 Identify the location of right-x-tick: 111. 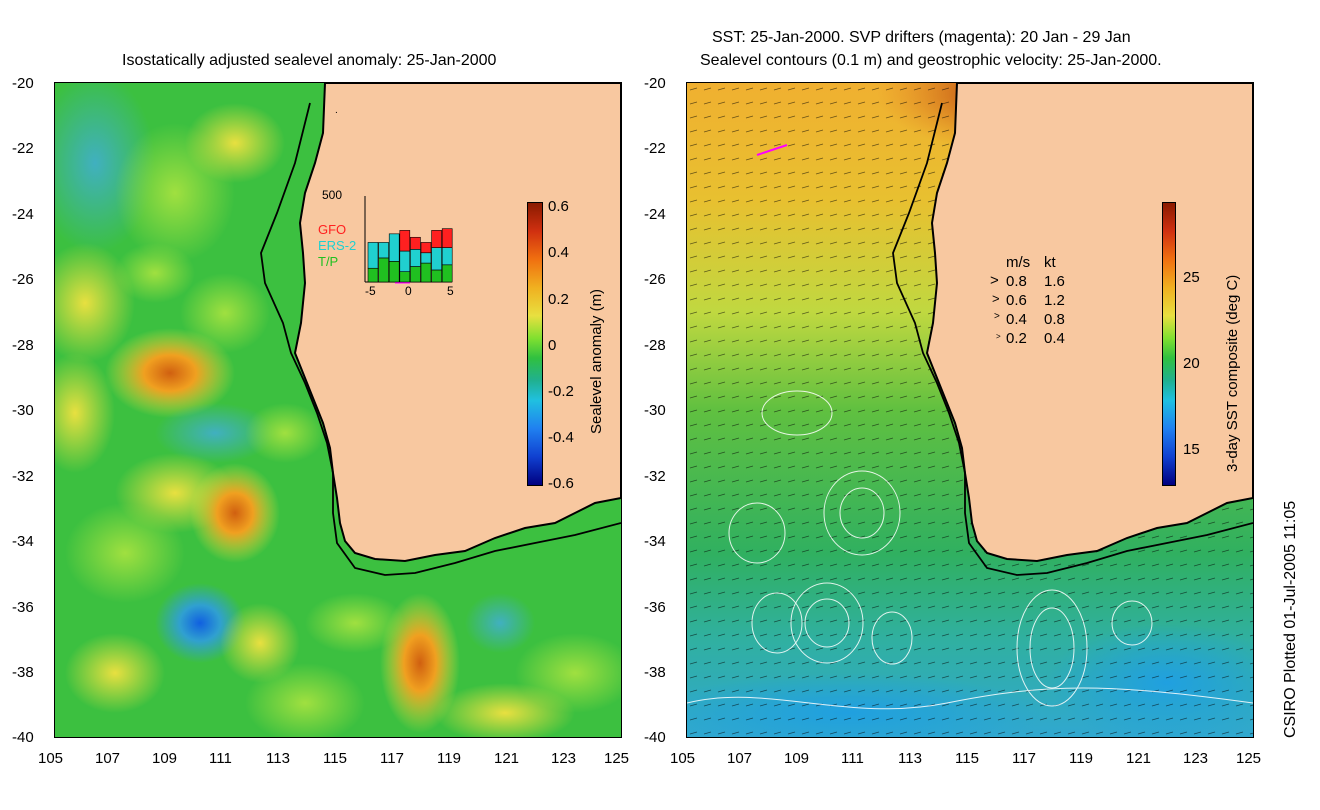
(852, 758).